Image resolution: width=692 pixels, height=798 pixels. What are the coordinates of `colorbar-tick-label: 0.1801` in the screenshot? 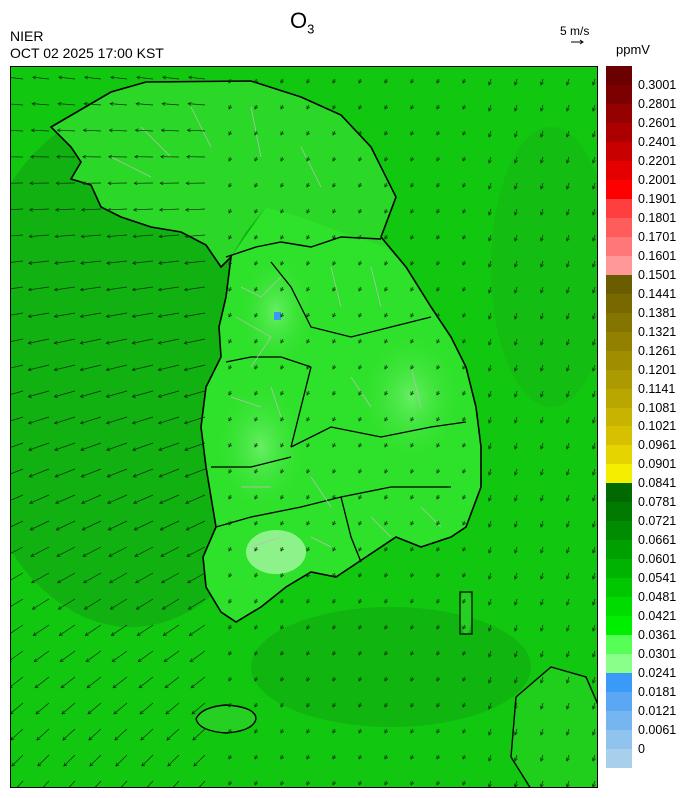 It's located at (657, 217).